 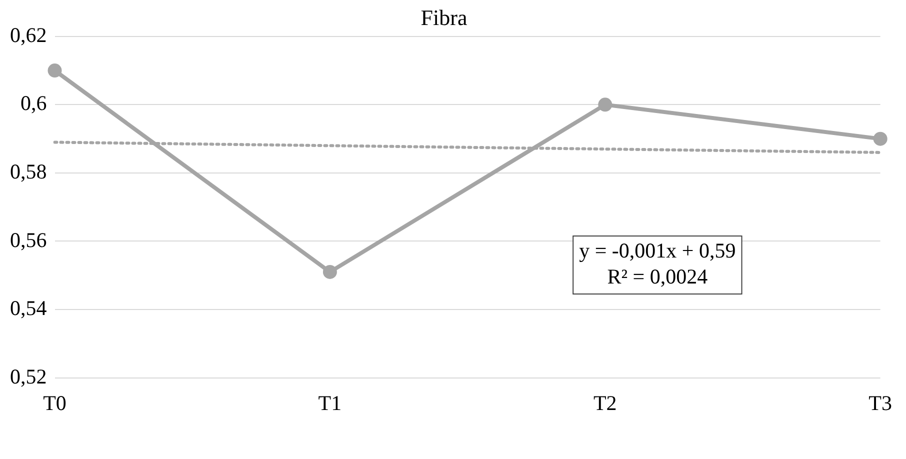 What do you see at coordinates (28, 34) in the screenshot?
I see `y-tick-label: 0,62` at bounding box center [28, 34].